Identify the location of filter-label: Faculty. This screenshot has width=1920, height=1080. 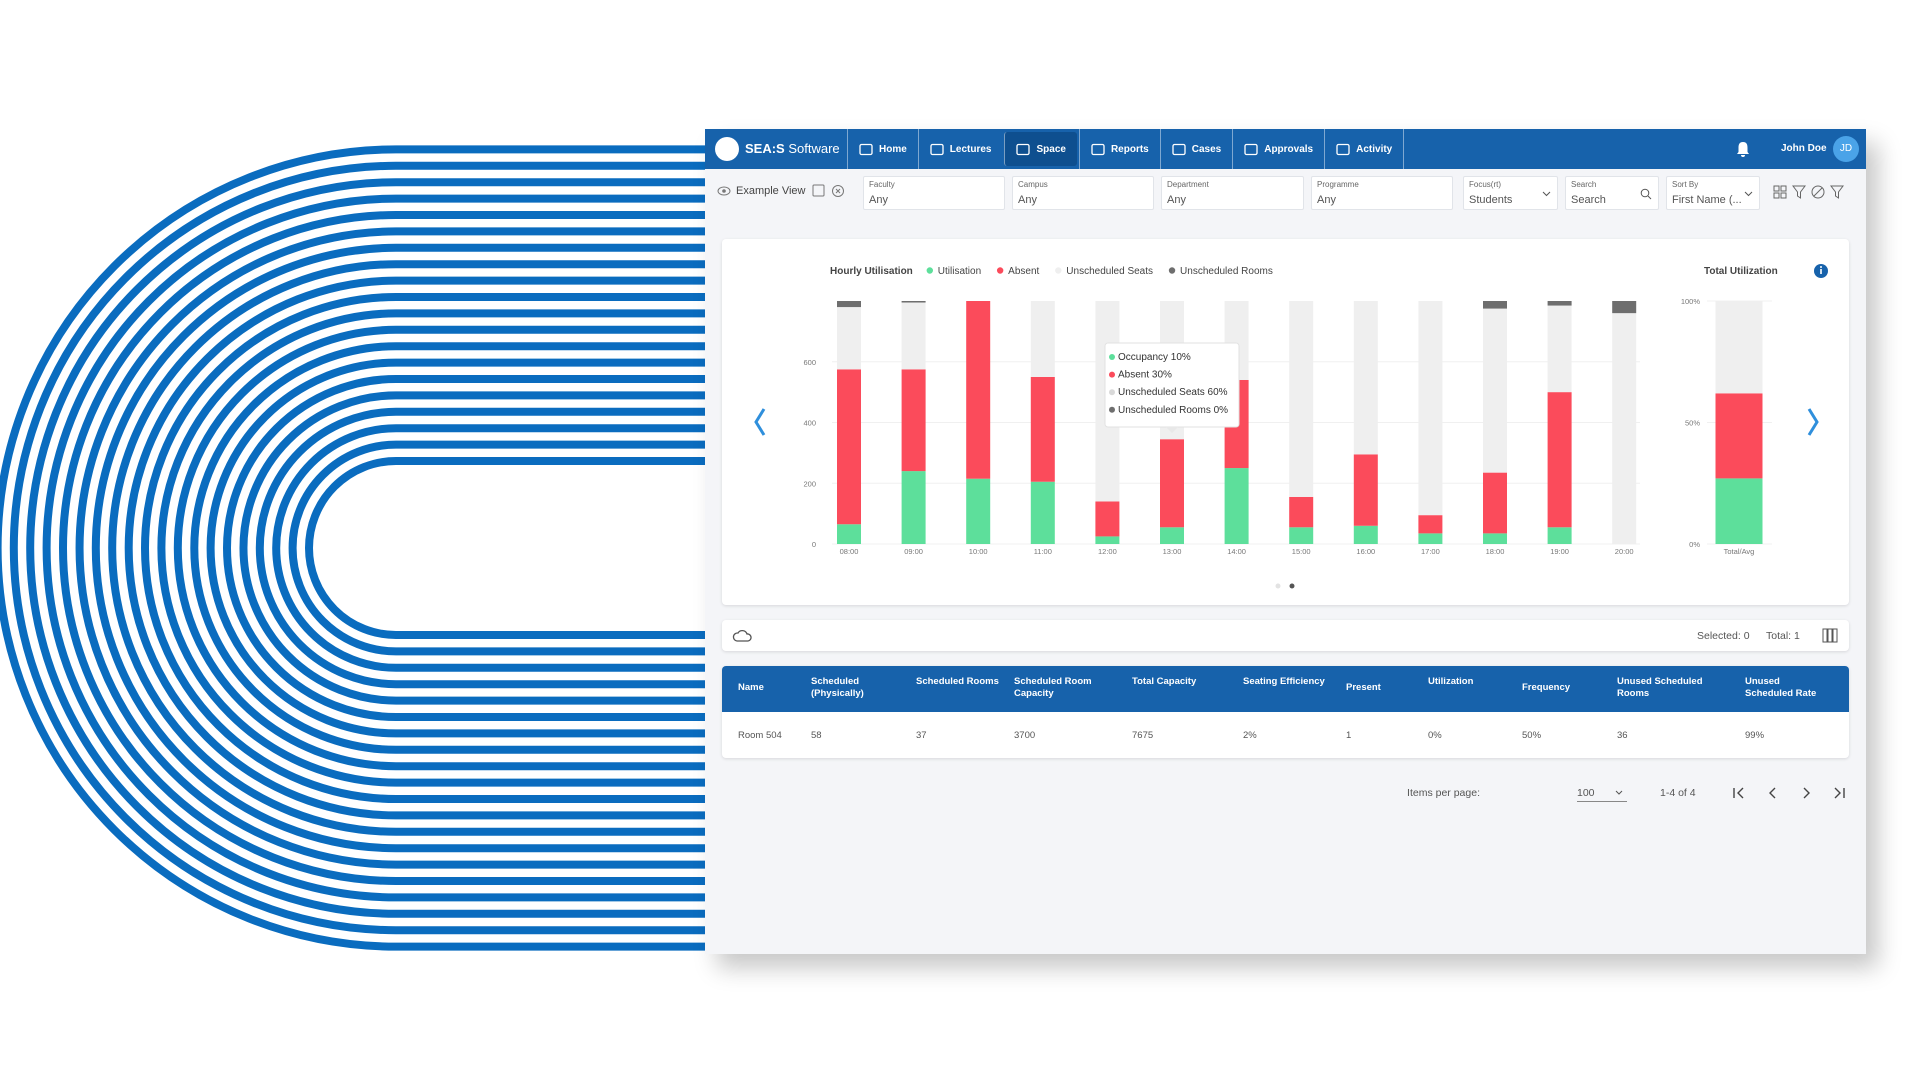
(882, 184).